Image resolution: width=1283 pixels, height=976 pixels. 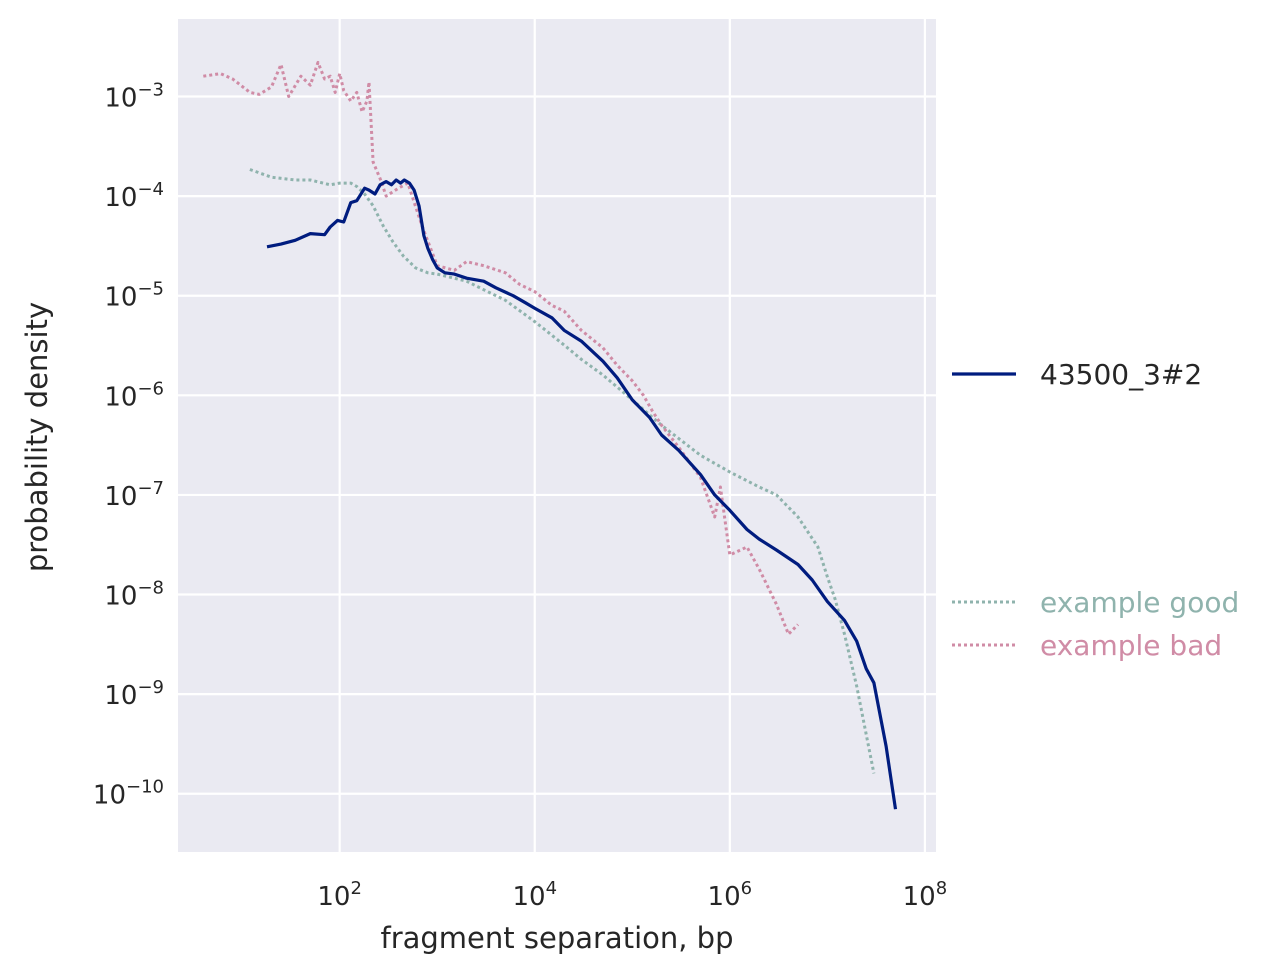 What do you see at coordinates (632, 895) in the screenshot?
I see `x-tick-labels: 10² 10⁴ 10⁶ 10⁸` at bounding box center [632, 895].